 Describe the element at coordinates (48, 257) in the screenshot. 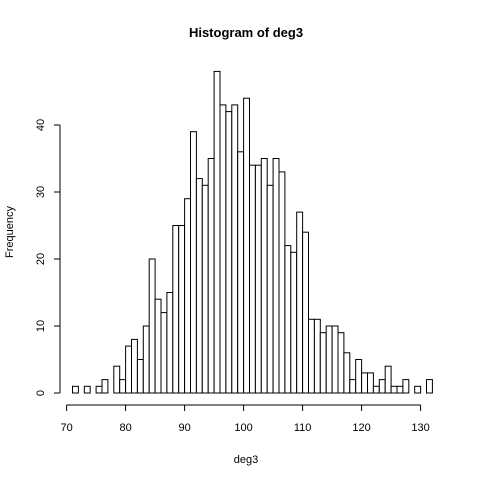

I see `y-axis: 0 10 20 30 40` at that location.